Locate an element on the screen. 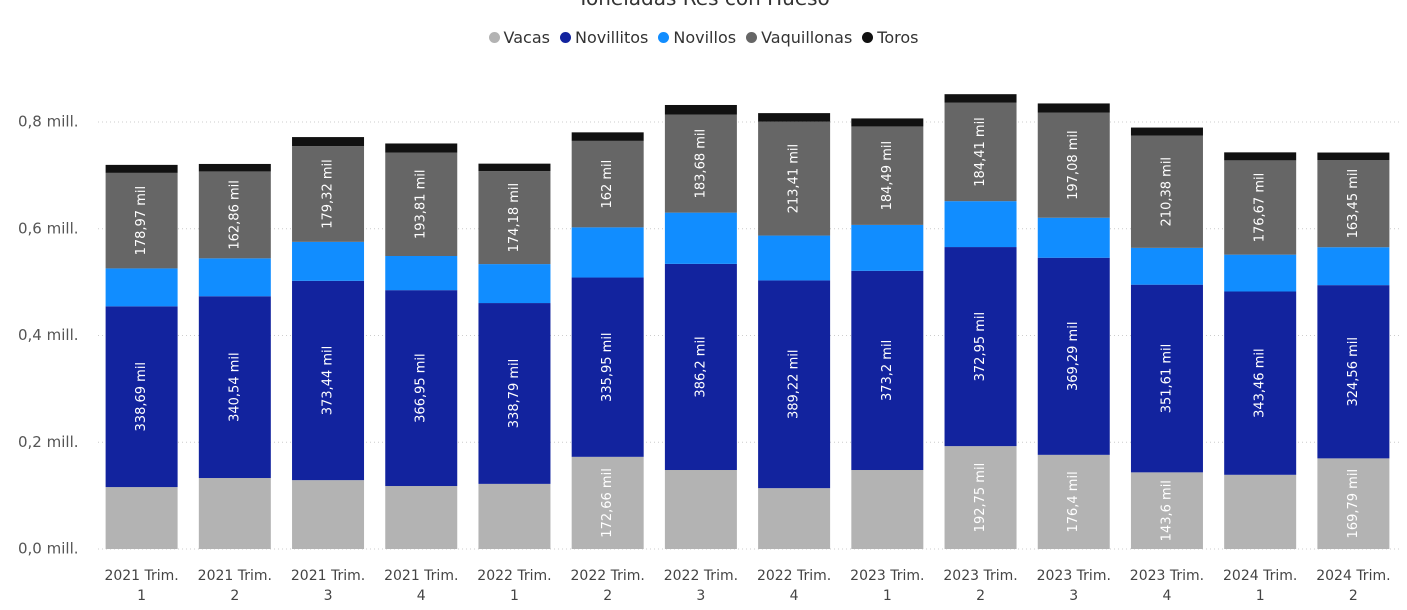 The height and width of the screenshot is (610, 1407). data-label: 324,56 mil is located at coordinates (1353, 372).